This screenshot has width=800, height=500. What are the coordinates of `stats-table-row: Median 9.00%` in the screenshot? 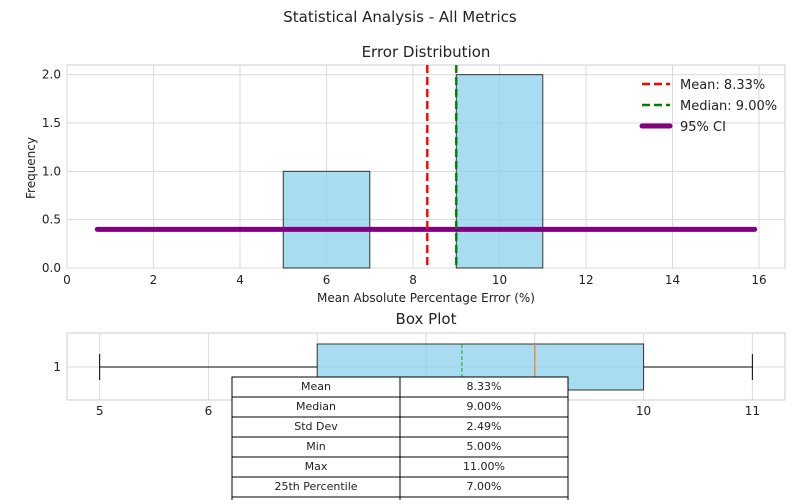 It's located at (400, 407).